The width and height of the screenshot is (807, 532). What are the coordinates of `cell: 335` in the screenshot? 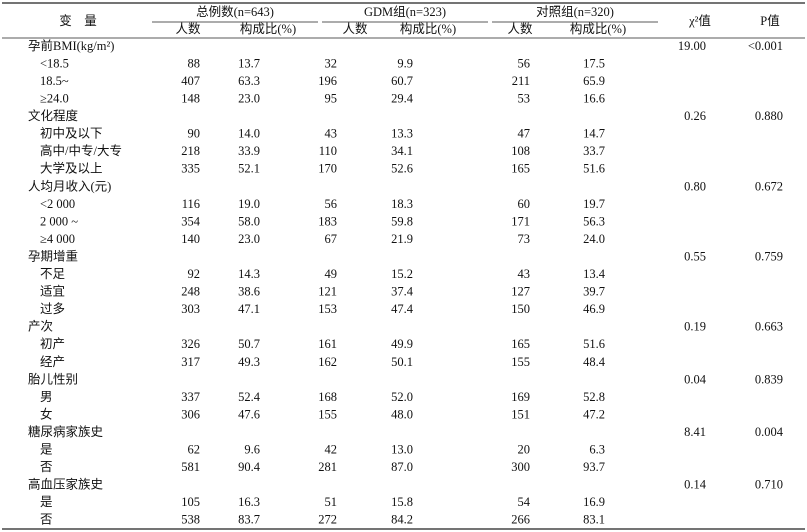 It's located at (190, 169).